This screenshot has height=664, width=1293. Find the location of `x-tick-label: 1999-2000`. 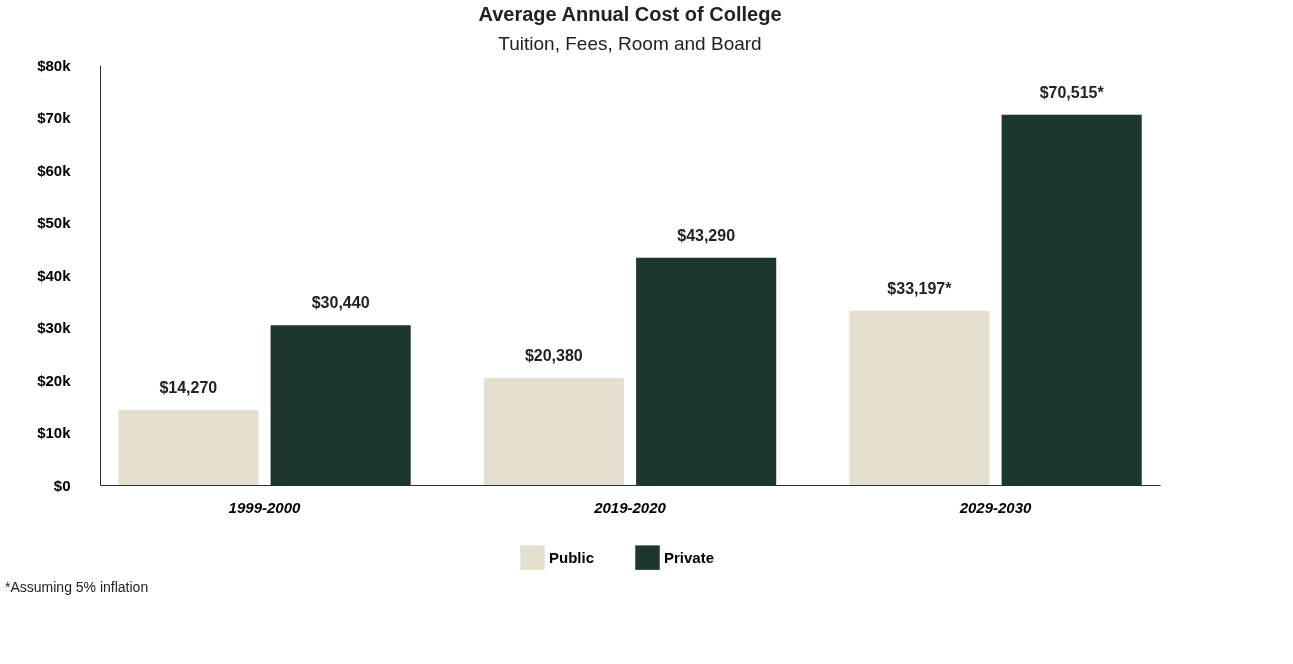

x-tick-label: 1999-2000 is located at coordinates (265, 507).